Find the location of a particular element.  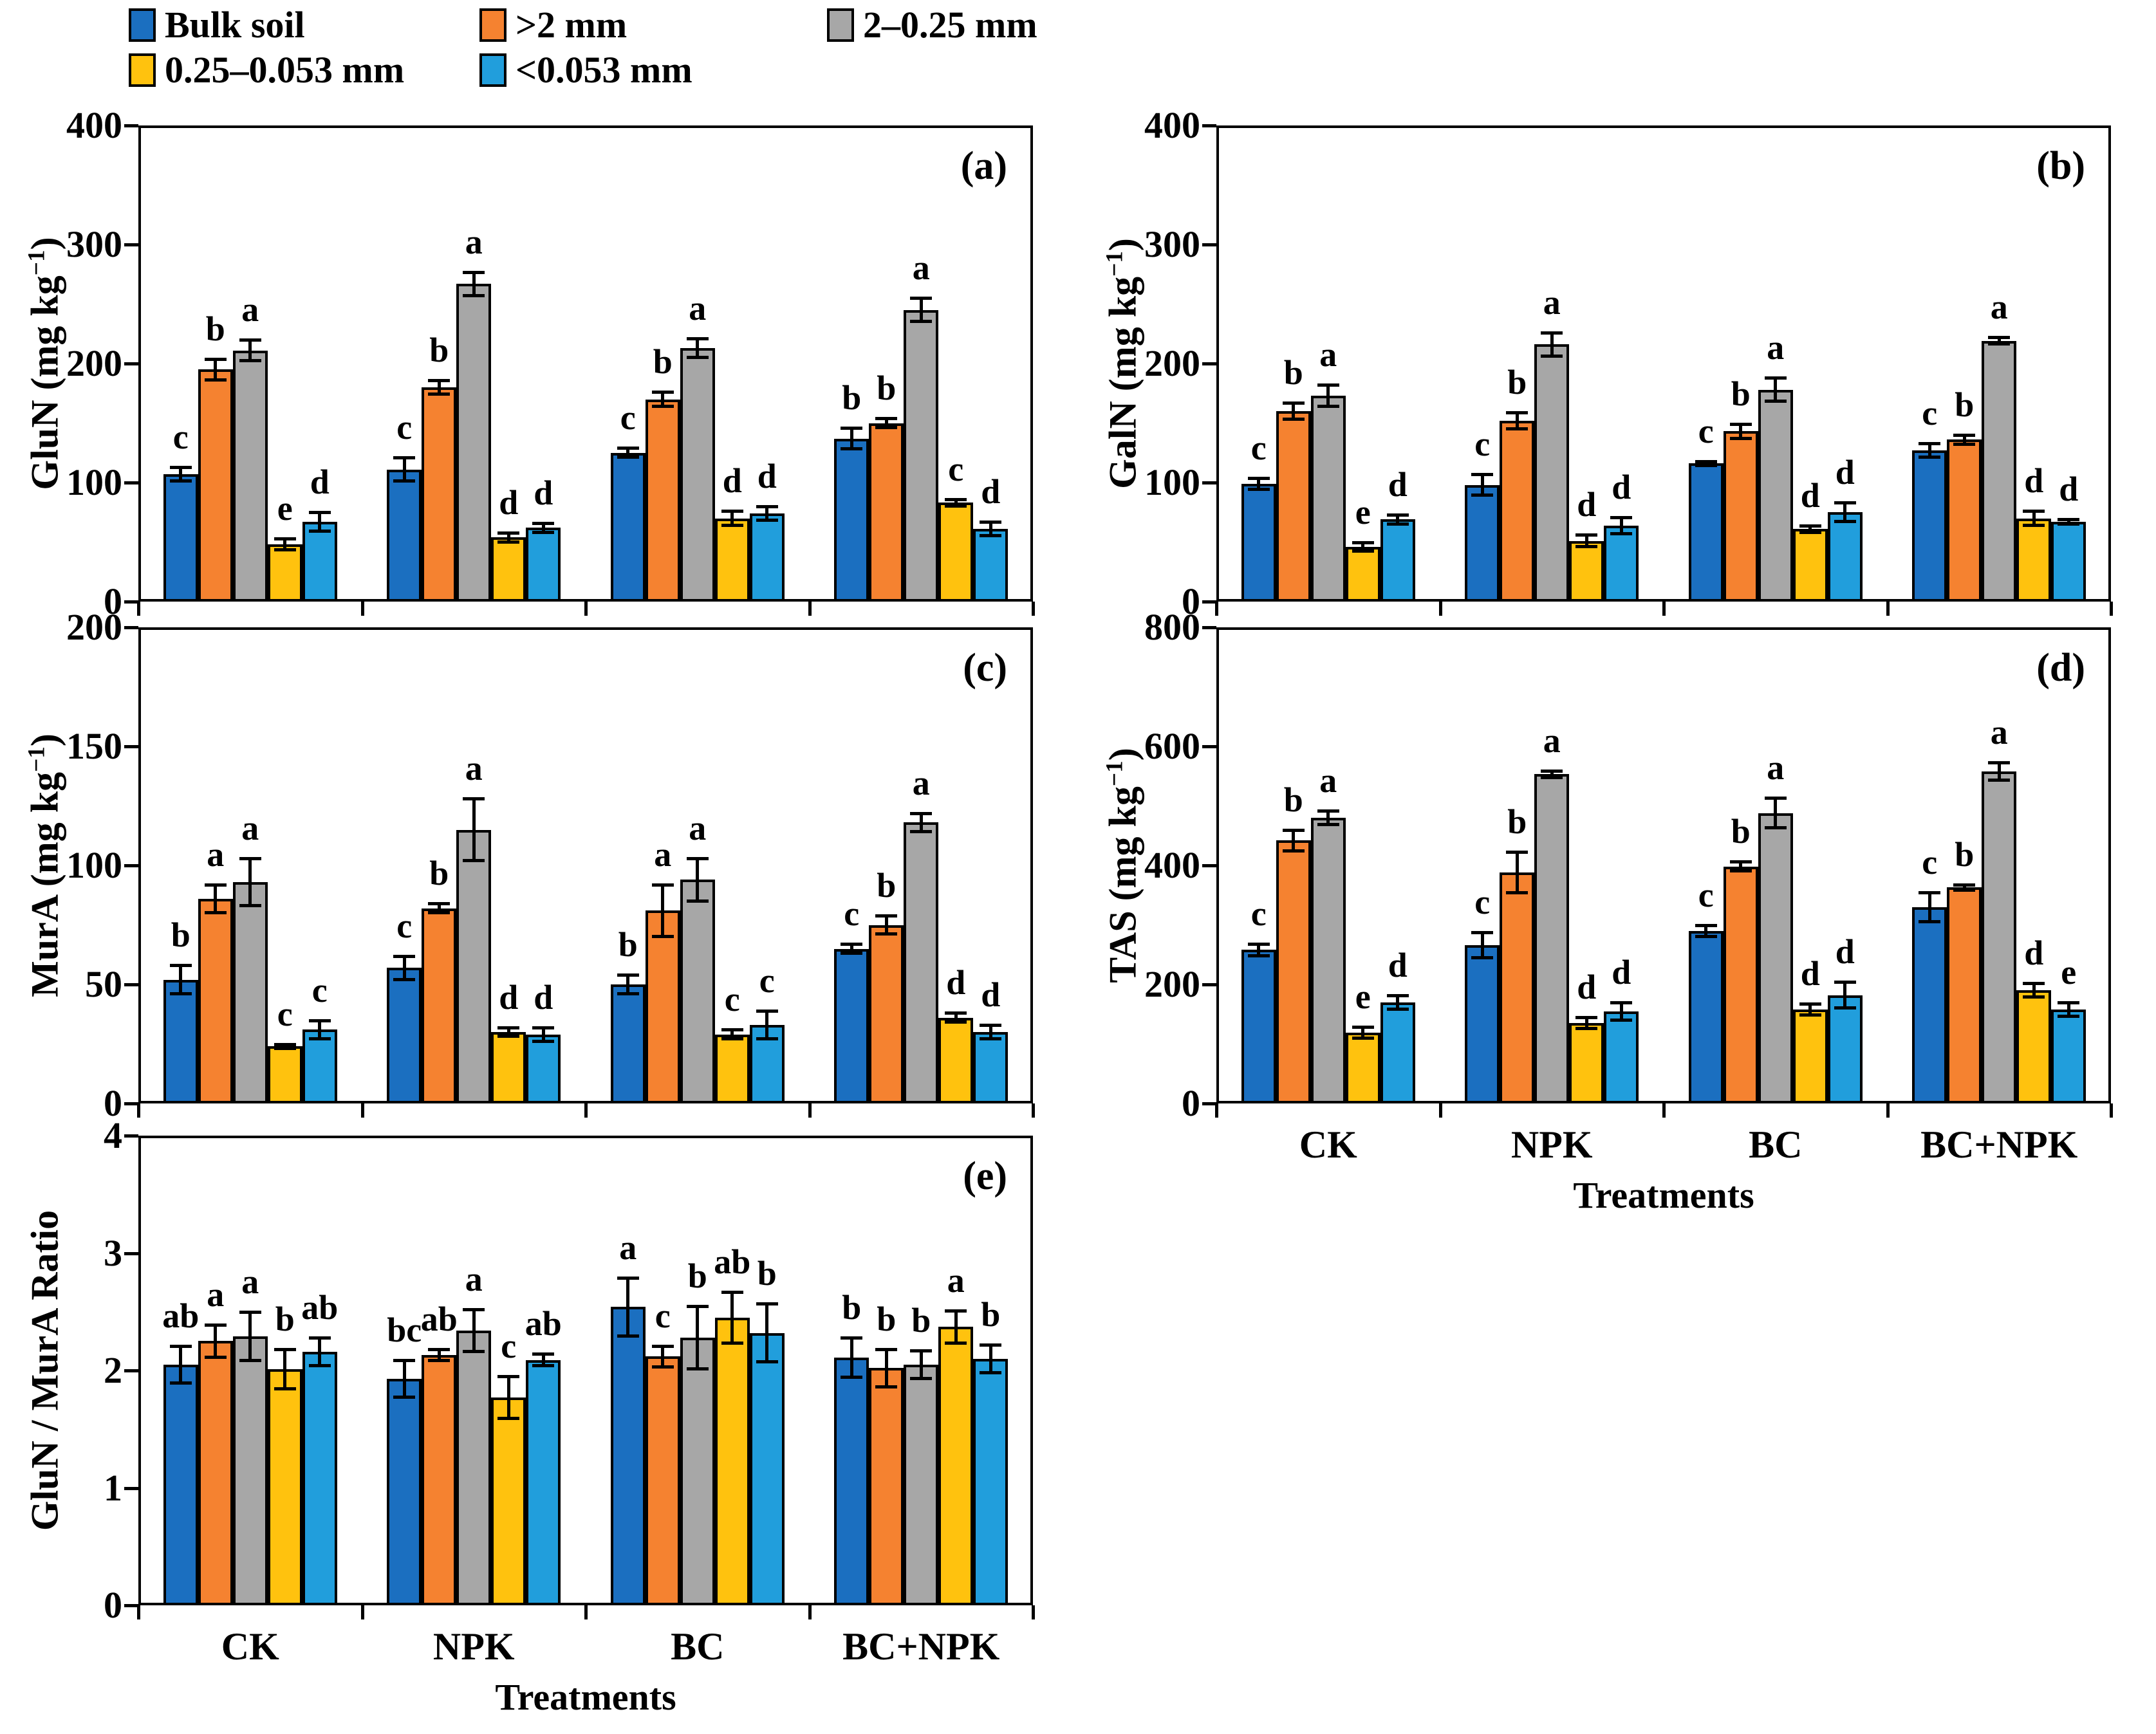

panel-tag: (e) is located at coordinates (985, 1176).